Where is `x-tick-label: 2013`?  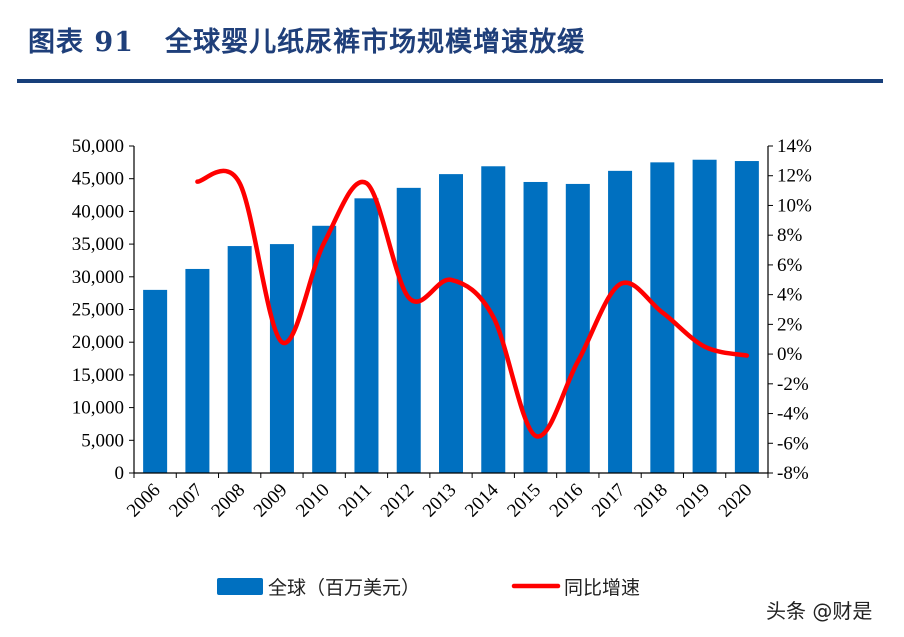
x-tick-label: 2013 is located at coordinates (440, 501).